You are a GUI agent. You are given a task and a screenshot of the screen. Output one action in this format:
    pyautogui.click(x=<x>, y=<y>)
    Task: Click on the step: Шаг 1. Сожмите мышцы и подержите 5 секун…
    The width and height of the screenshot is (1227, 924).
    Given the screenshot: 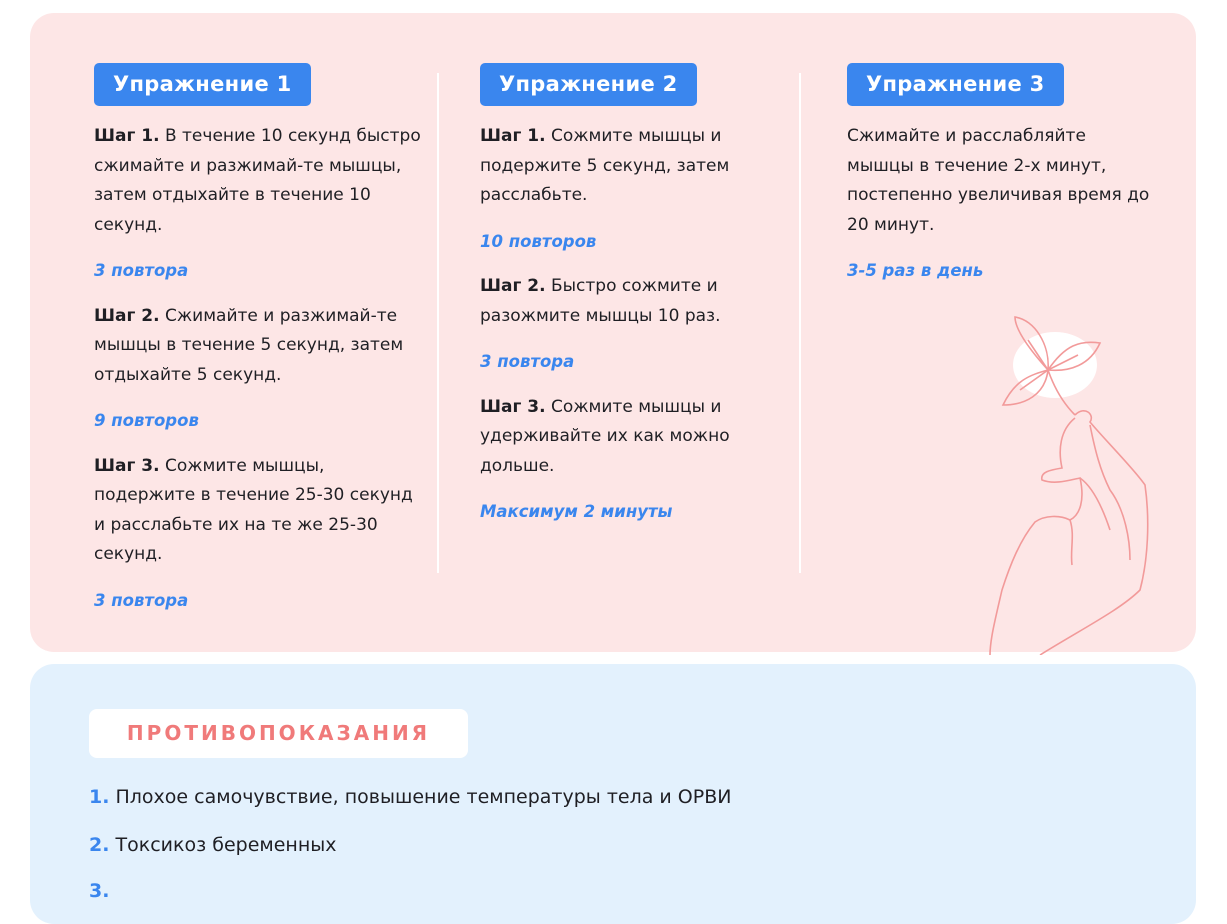 What is the action you would take?
    pyautogui.click(x=605, y=165)
    